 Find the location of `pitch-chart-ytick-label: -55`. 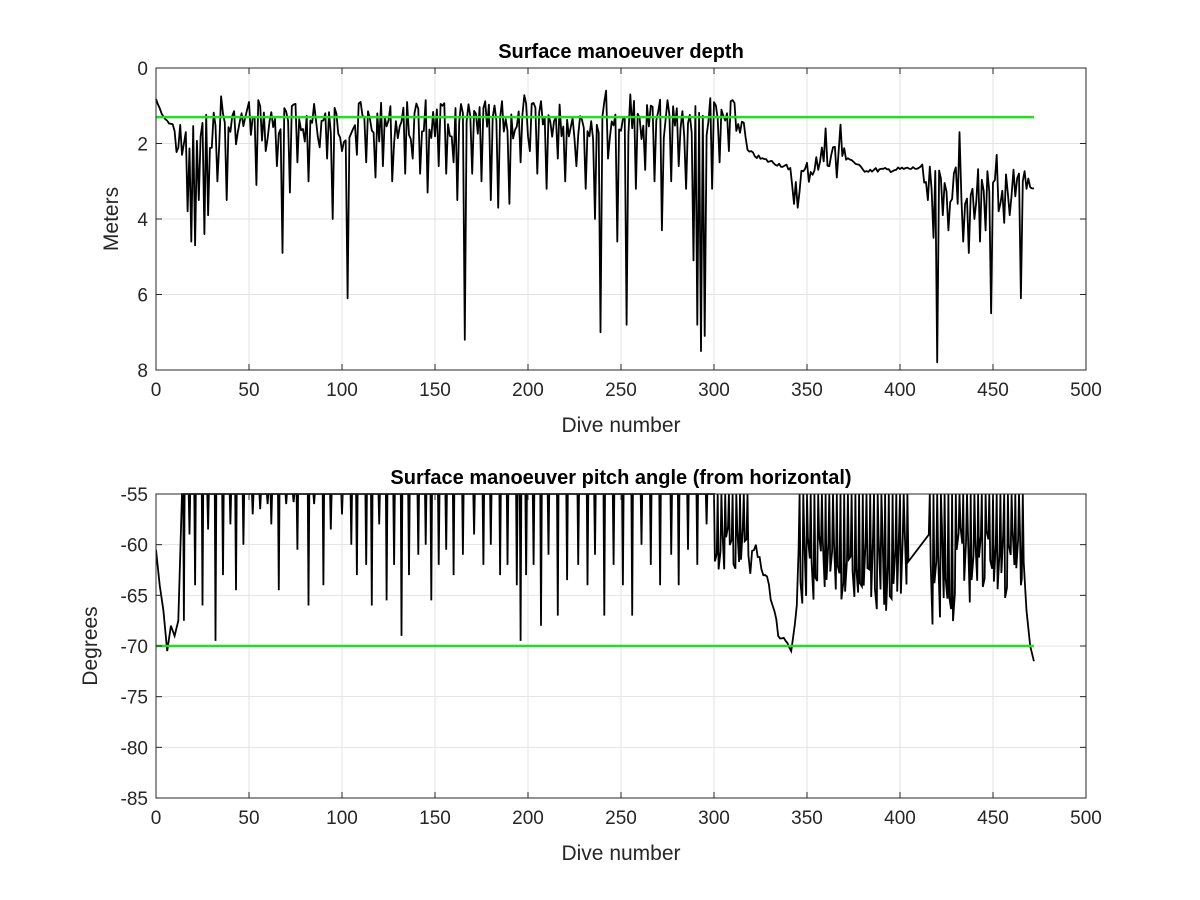

pitch-chart-ytick-label: -55 is located at coordinates (134, 495).